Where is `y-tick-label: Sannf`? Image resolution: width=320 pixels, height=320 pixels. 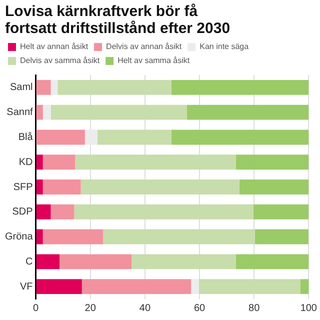 y-tick-label: Sannf is located at coordinates (20, 112).